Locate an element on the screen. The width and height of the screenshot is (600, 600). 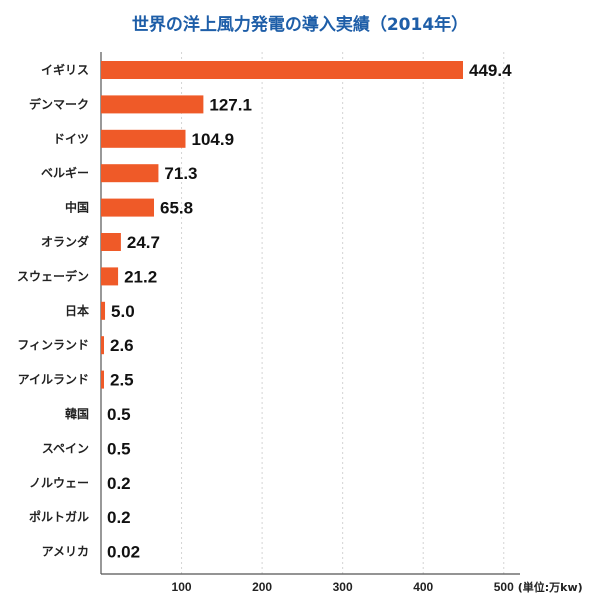
category-label: ベルギー is located at coordinates (65, 172).